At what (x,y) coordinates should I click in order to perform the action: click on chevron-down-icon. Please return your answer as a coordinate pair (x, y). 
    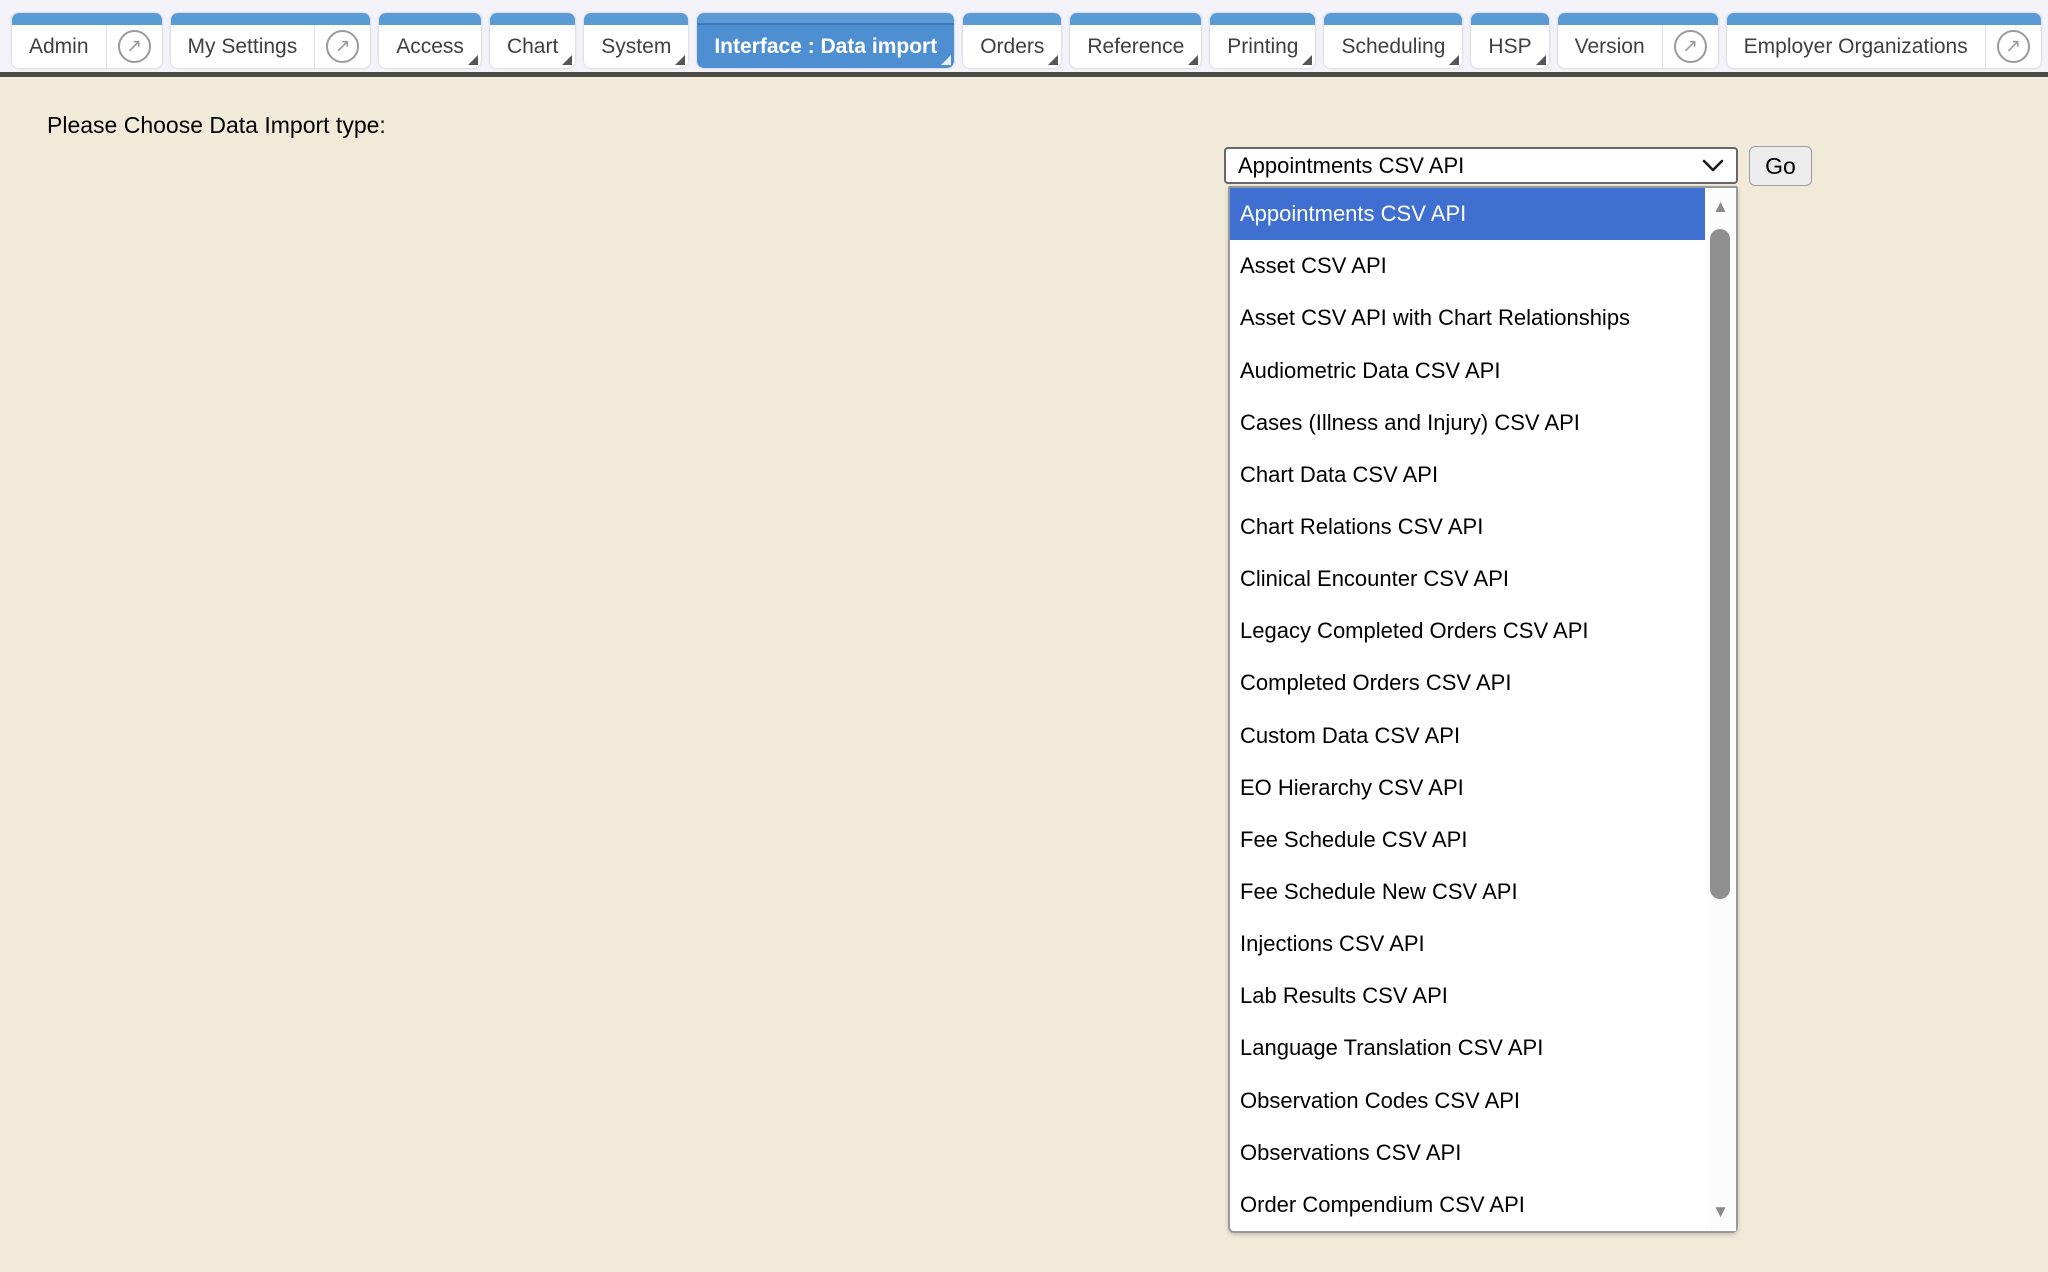
    Looking at the image, I should click on (1713, 165).